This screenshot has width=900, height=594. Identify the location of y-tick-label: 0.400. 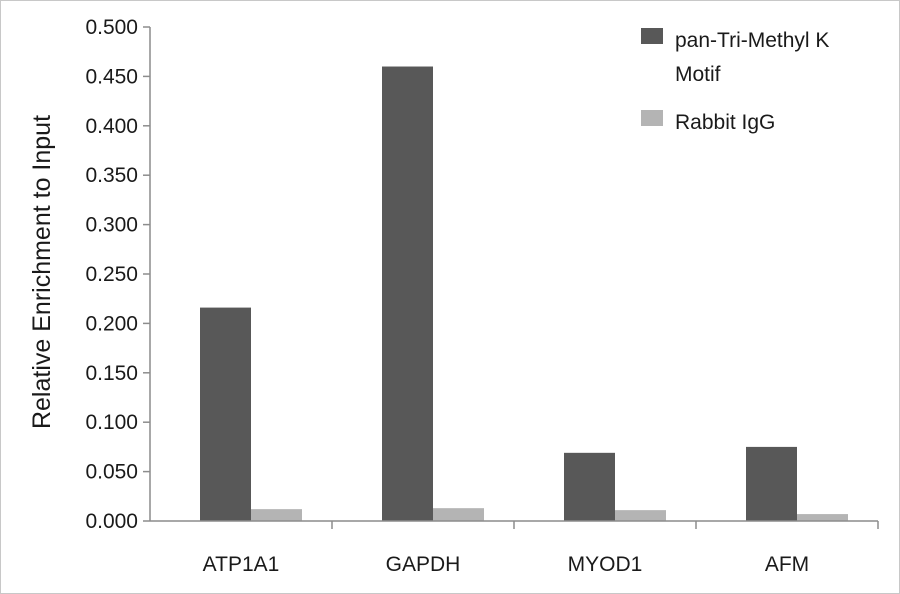
(111, 126).